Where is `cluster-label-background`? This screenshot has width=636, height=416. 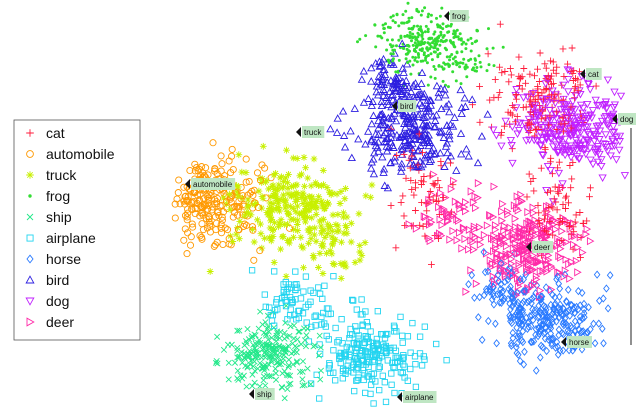 cluster-label-background is located at coordinates (627, 119).